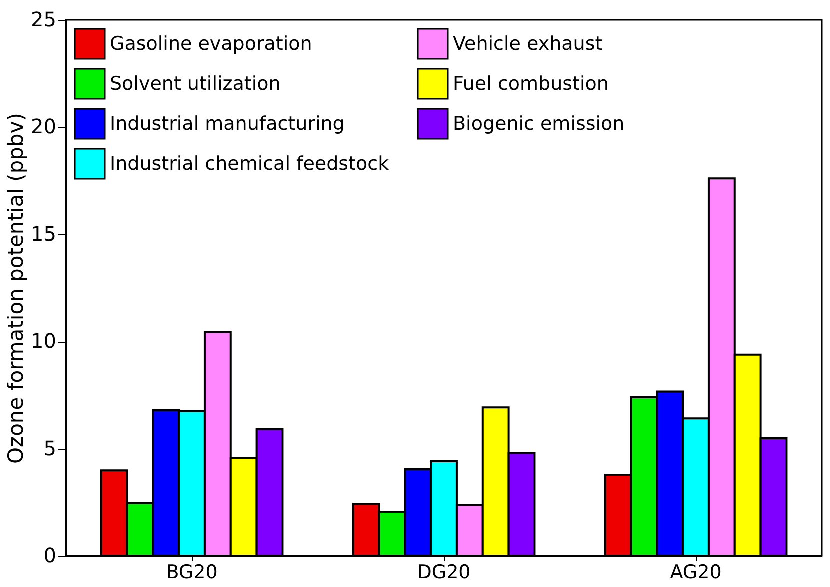  Describe the element at coordinates (211, 44) in the screenshot. I see `legend-label: Gasoline evaporation` at that location.